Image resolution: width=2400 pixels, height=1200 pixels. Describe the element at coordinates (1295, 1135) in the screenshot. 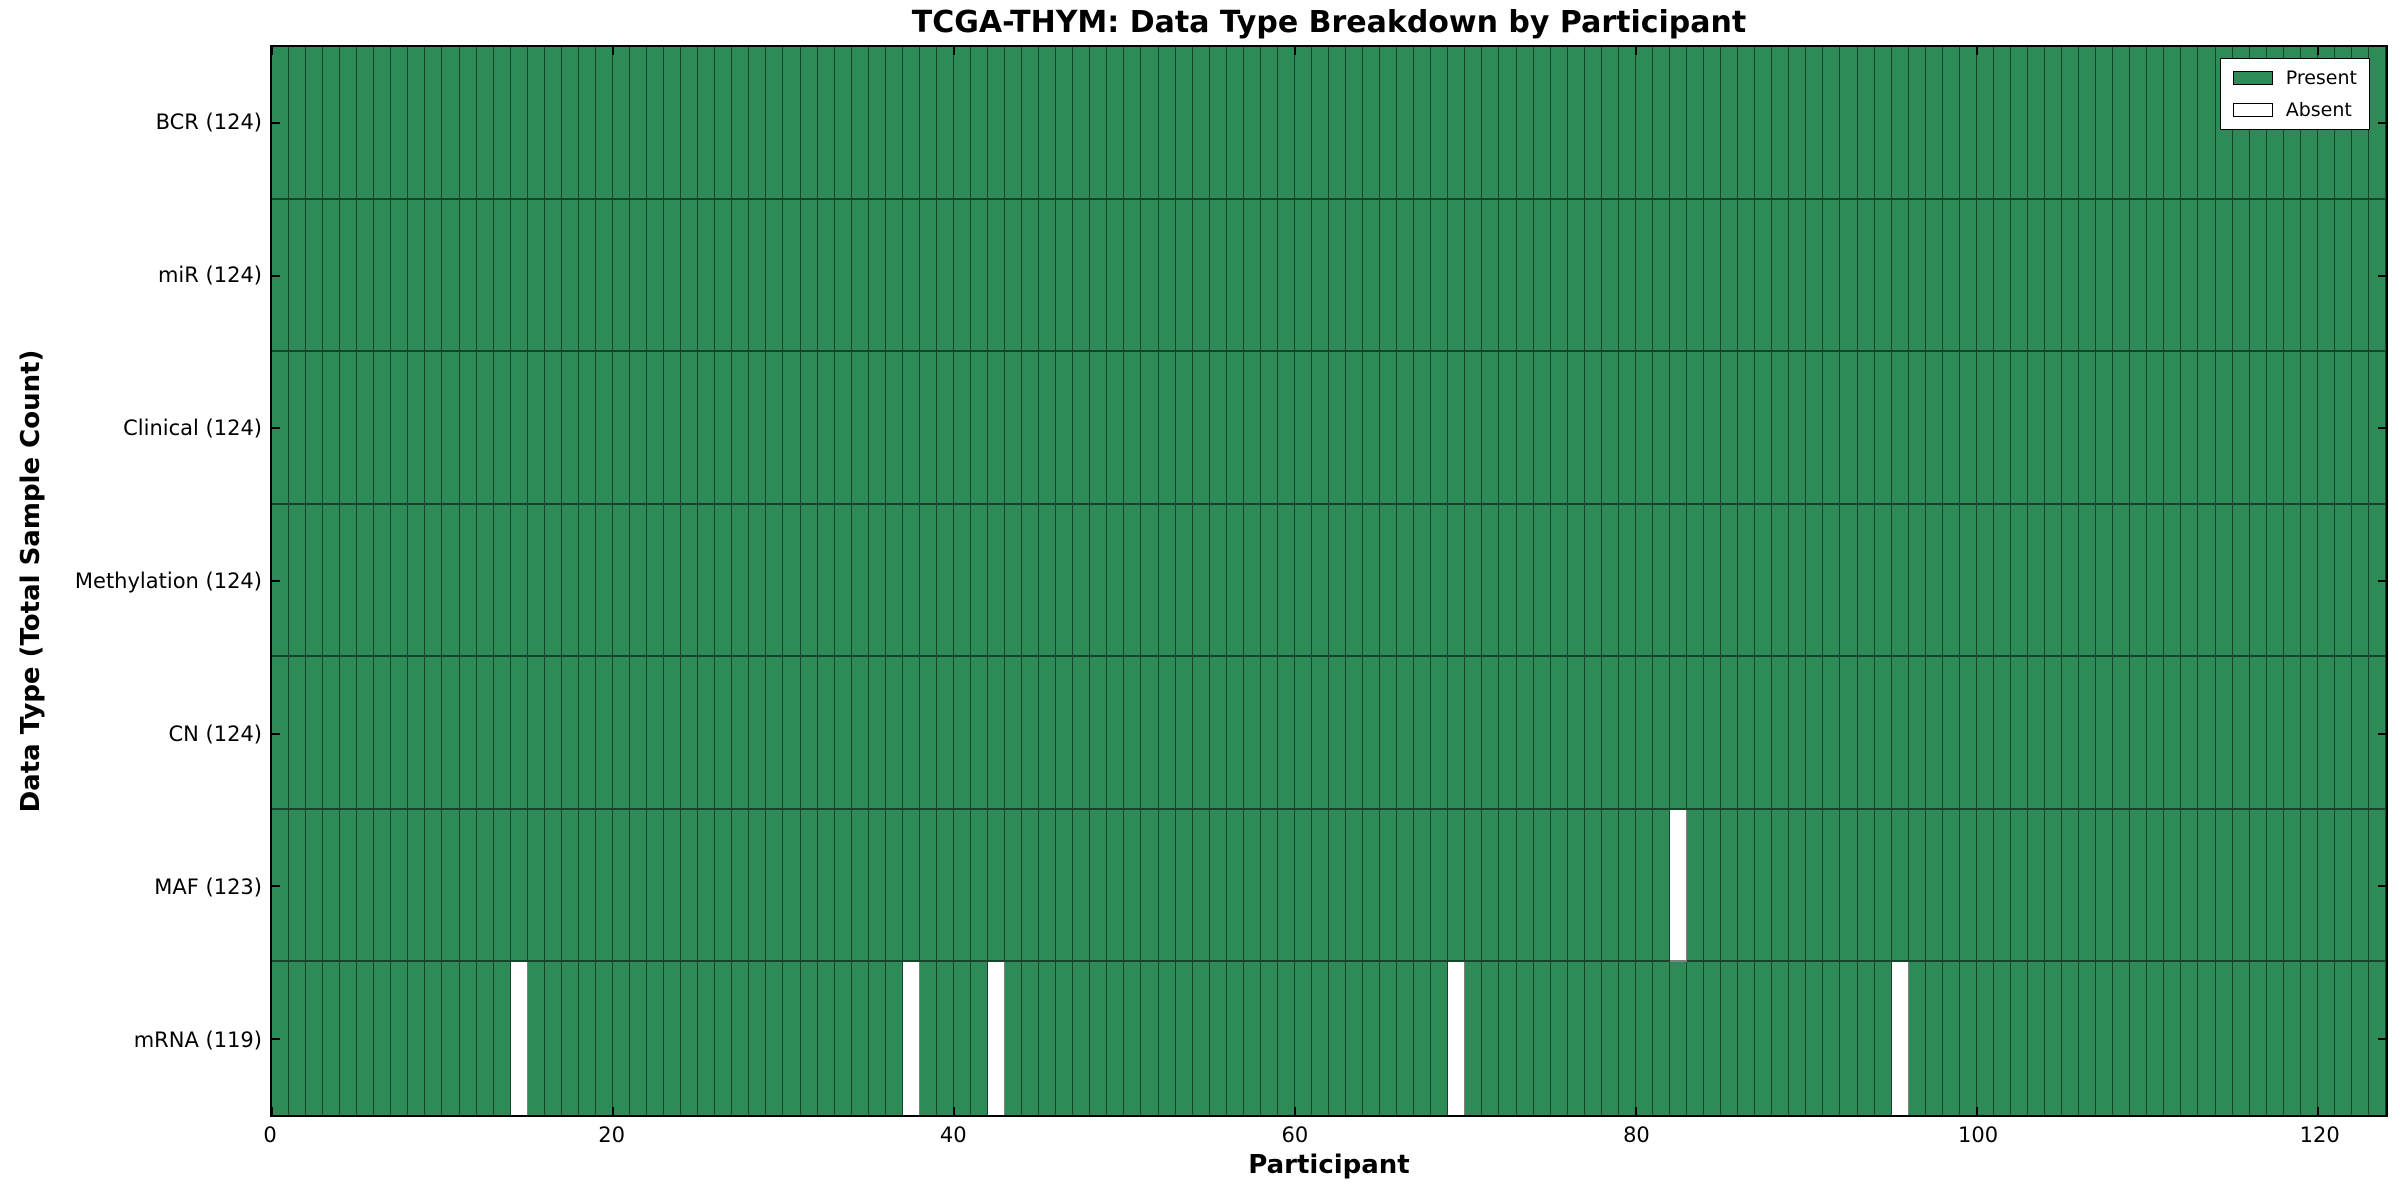

I see `x-tick-label: 60` at that location.